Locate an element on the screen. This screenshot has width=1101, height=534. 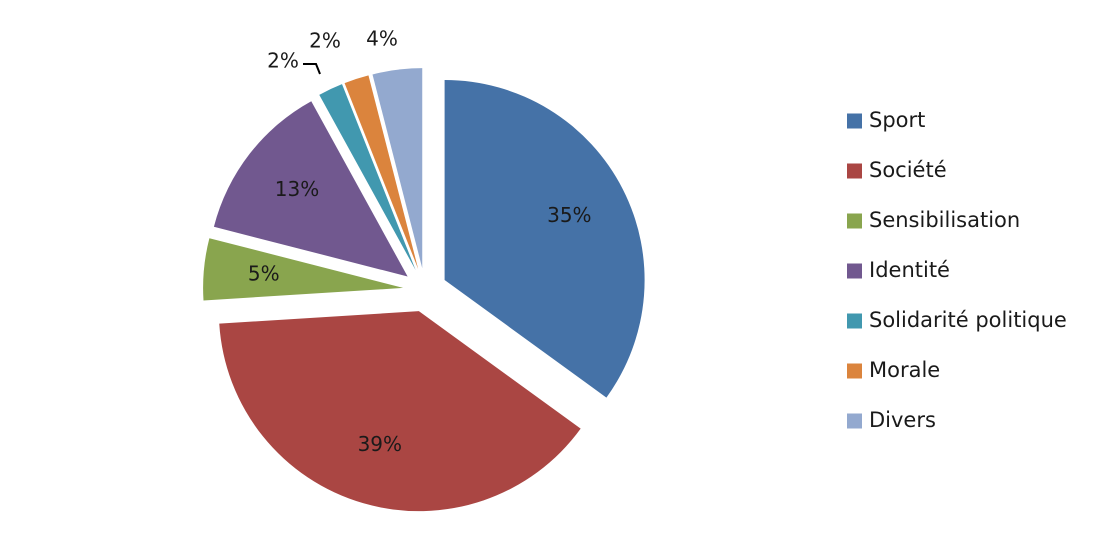
legend-swatch-sport is located at coordinates (854, 121).